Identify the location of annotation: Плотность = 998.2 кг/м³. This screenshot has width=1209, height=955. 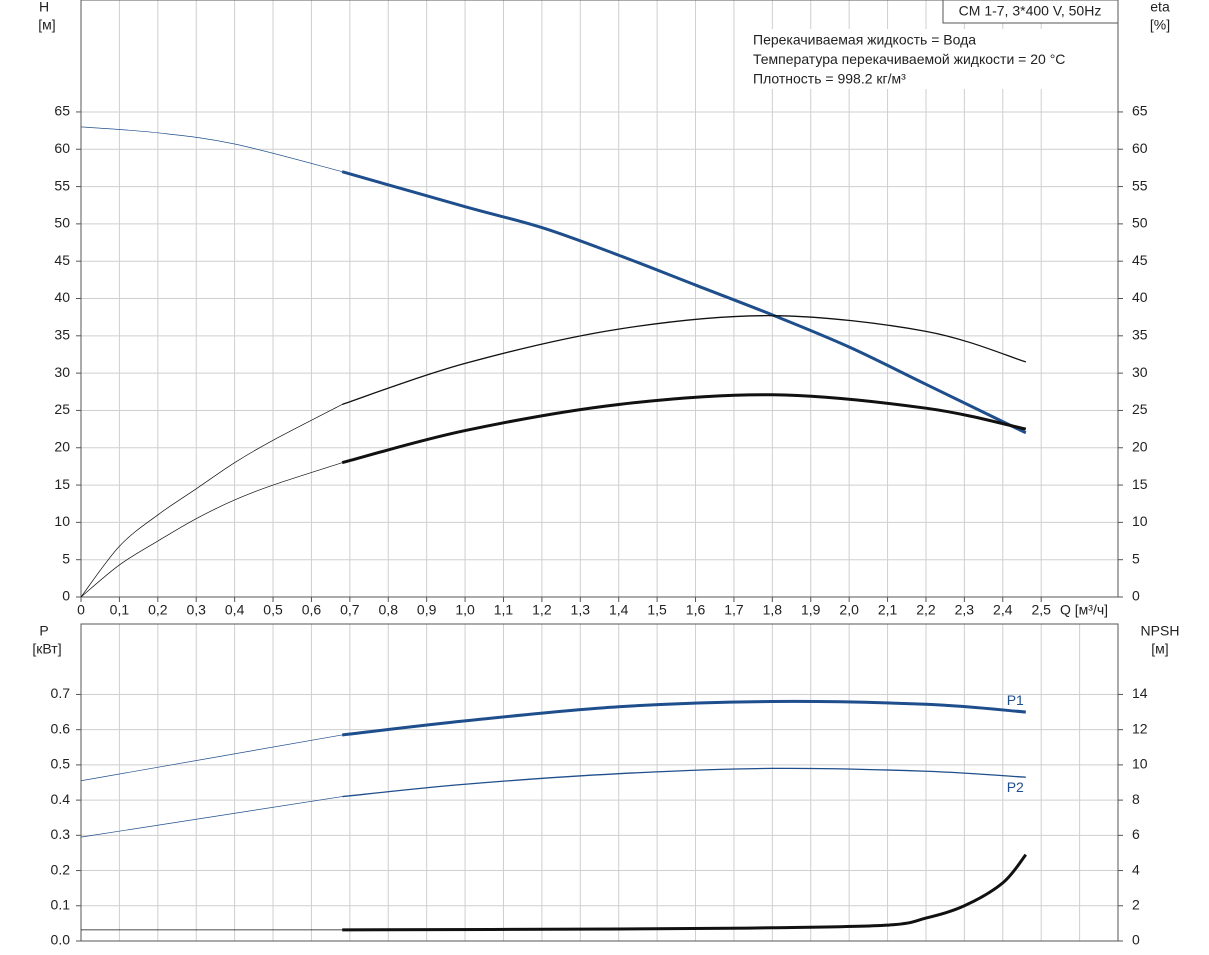
(829, 79).